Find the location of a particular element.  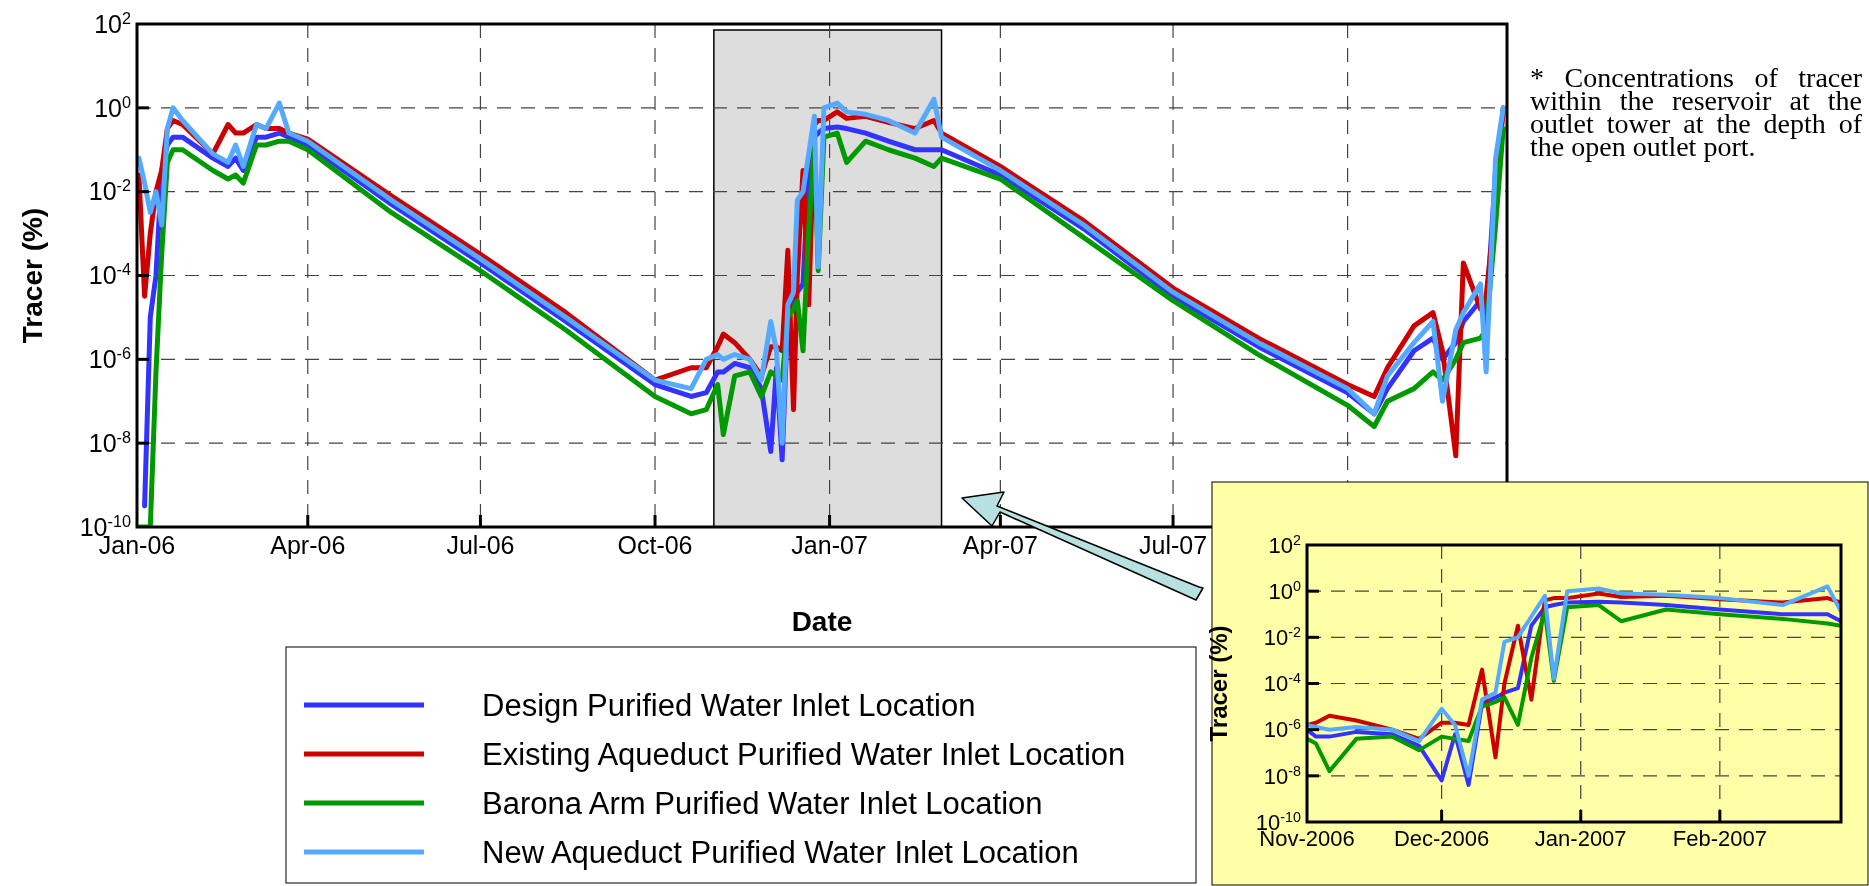

legend-label: Barona Arm Purified Water Inlet Location is located at coordinates (762, 803).